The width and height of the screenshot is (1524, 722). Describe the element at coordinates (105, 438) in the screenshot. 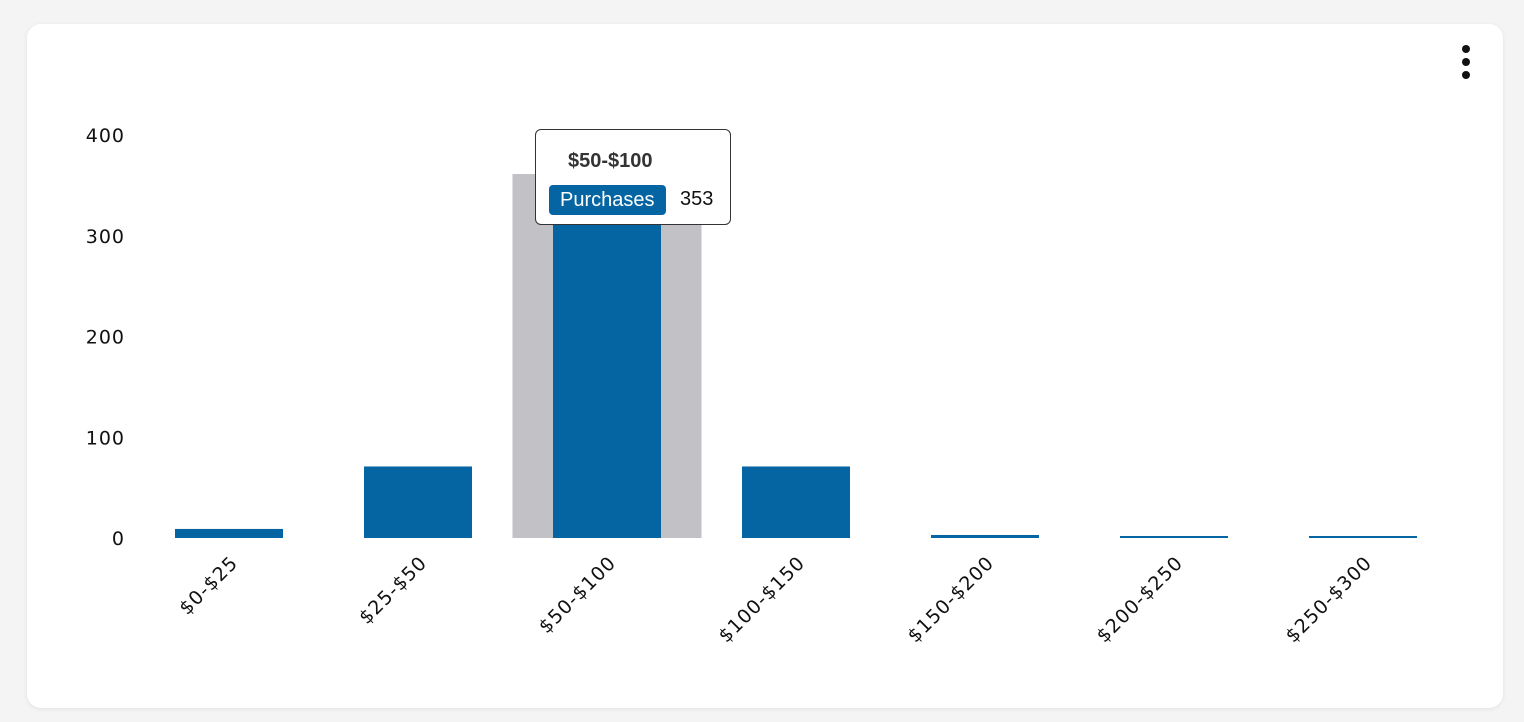

I see `y-tick-label: 100` at that location.